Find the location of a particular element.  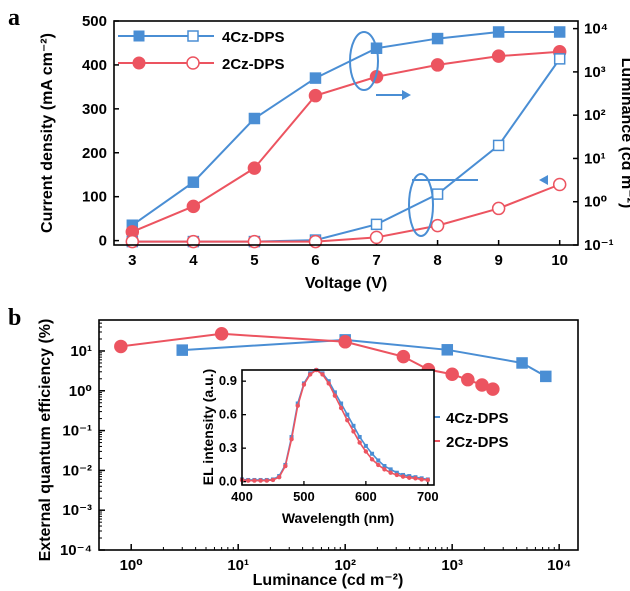

inset-frame is located at coordinates (338, 427).